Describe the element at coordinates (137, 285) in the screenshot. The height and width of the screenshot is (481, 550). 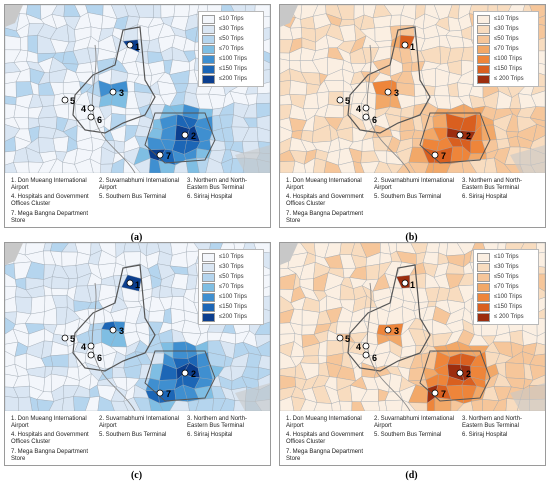
I see `location-label-1: 1` at that location.